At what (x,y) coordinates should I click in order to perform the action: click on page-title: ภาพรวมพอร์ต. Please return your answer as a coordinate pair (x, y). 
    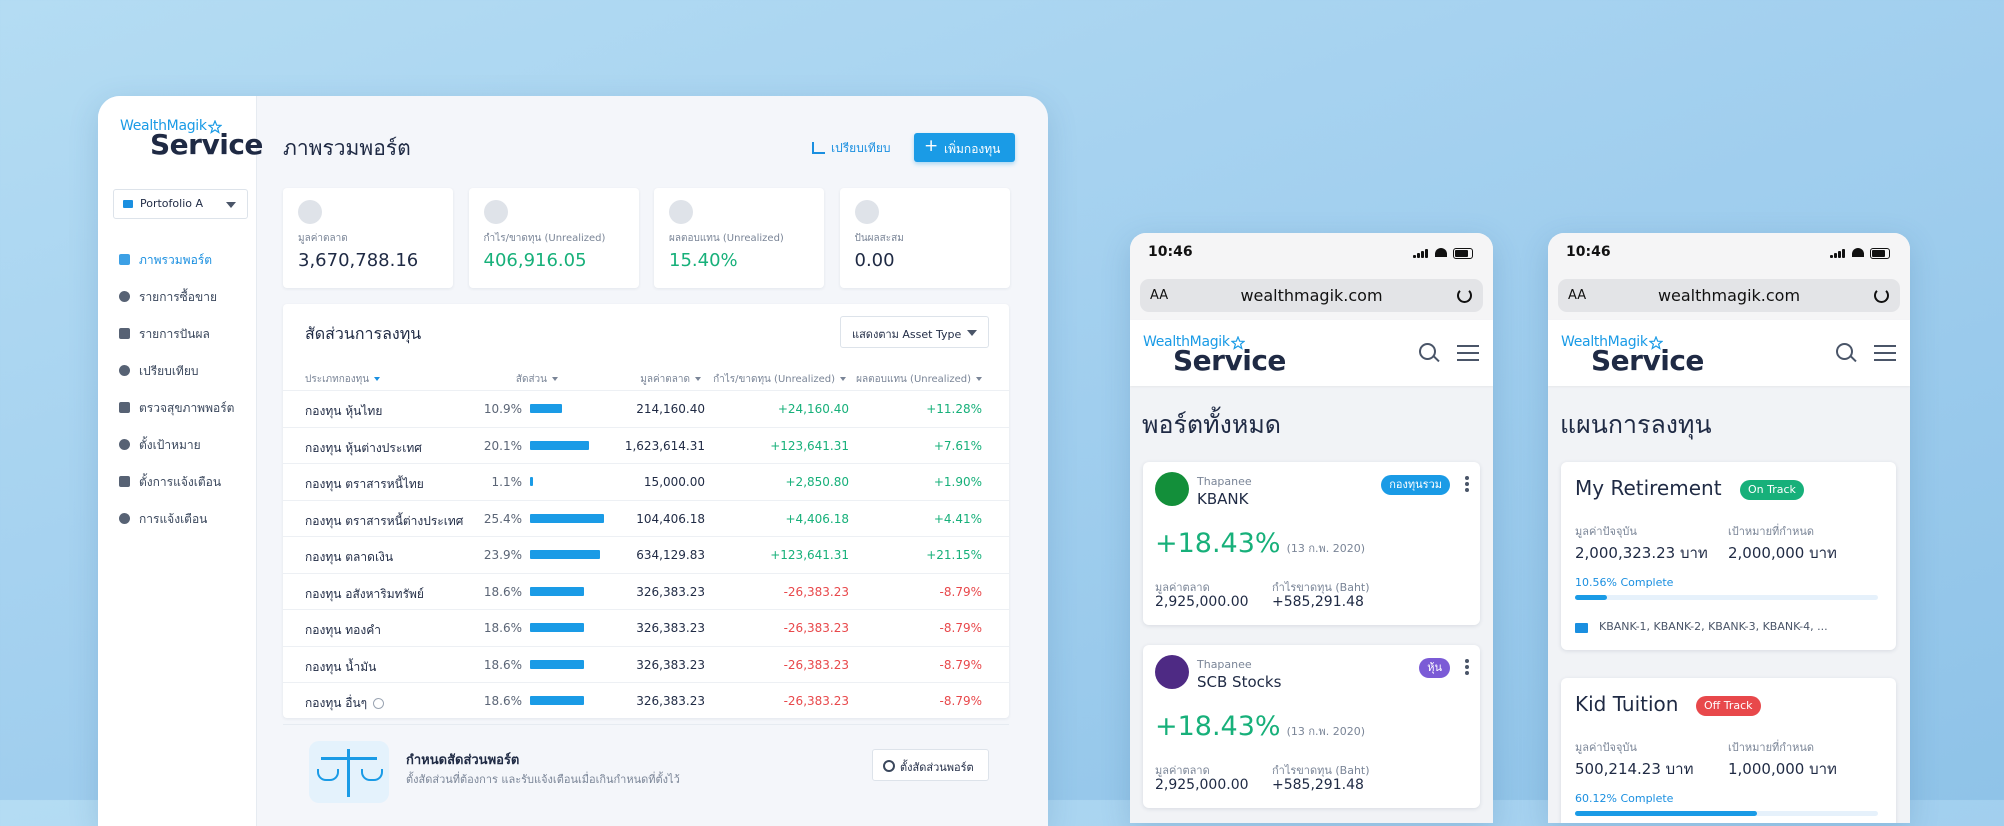
    Looking at the image, I should click on (347, 148).